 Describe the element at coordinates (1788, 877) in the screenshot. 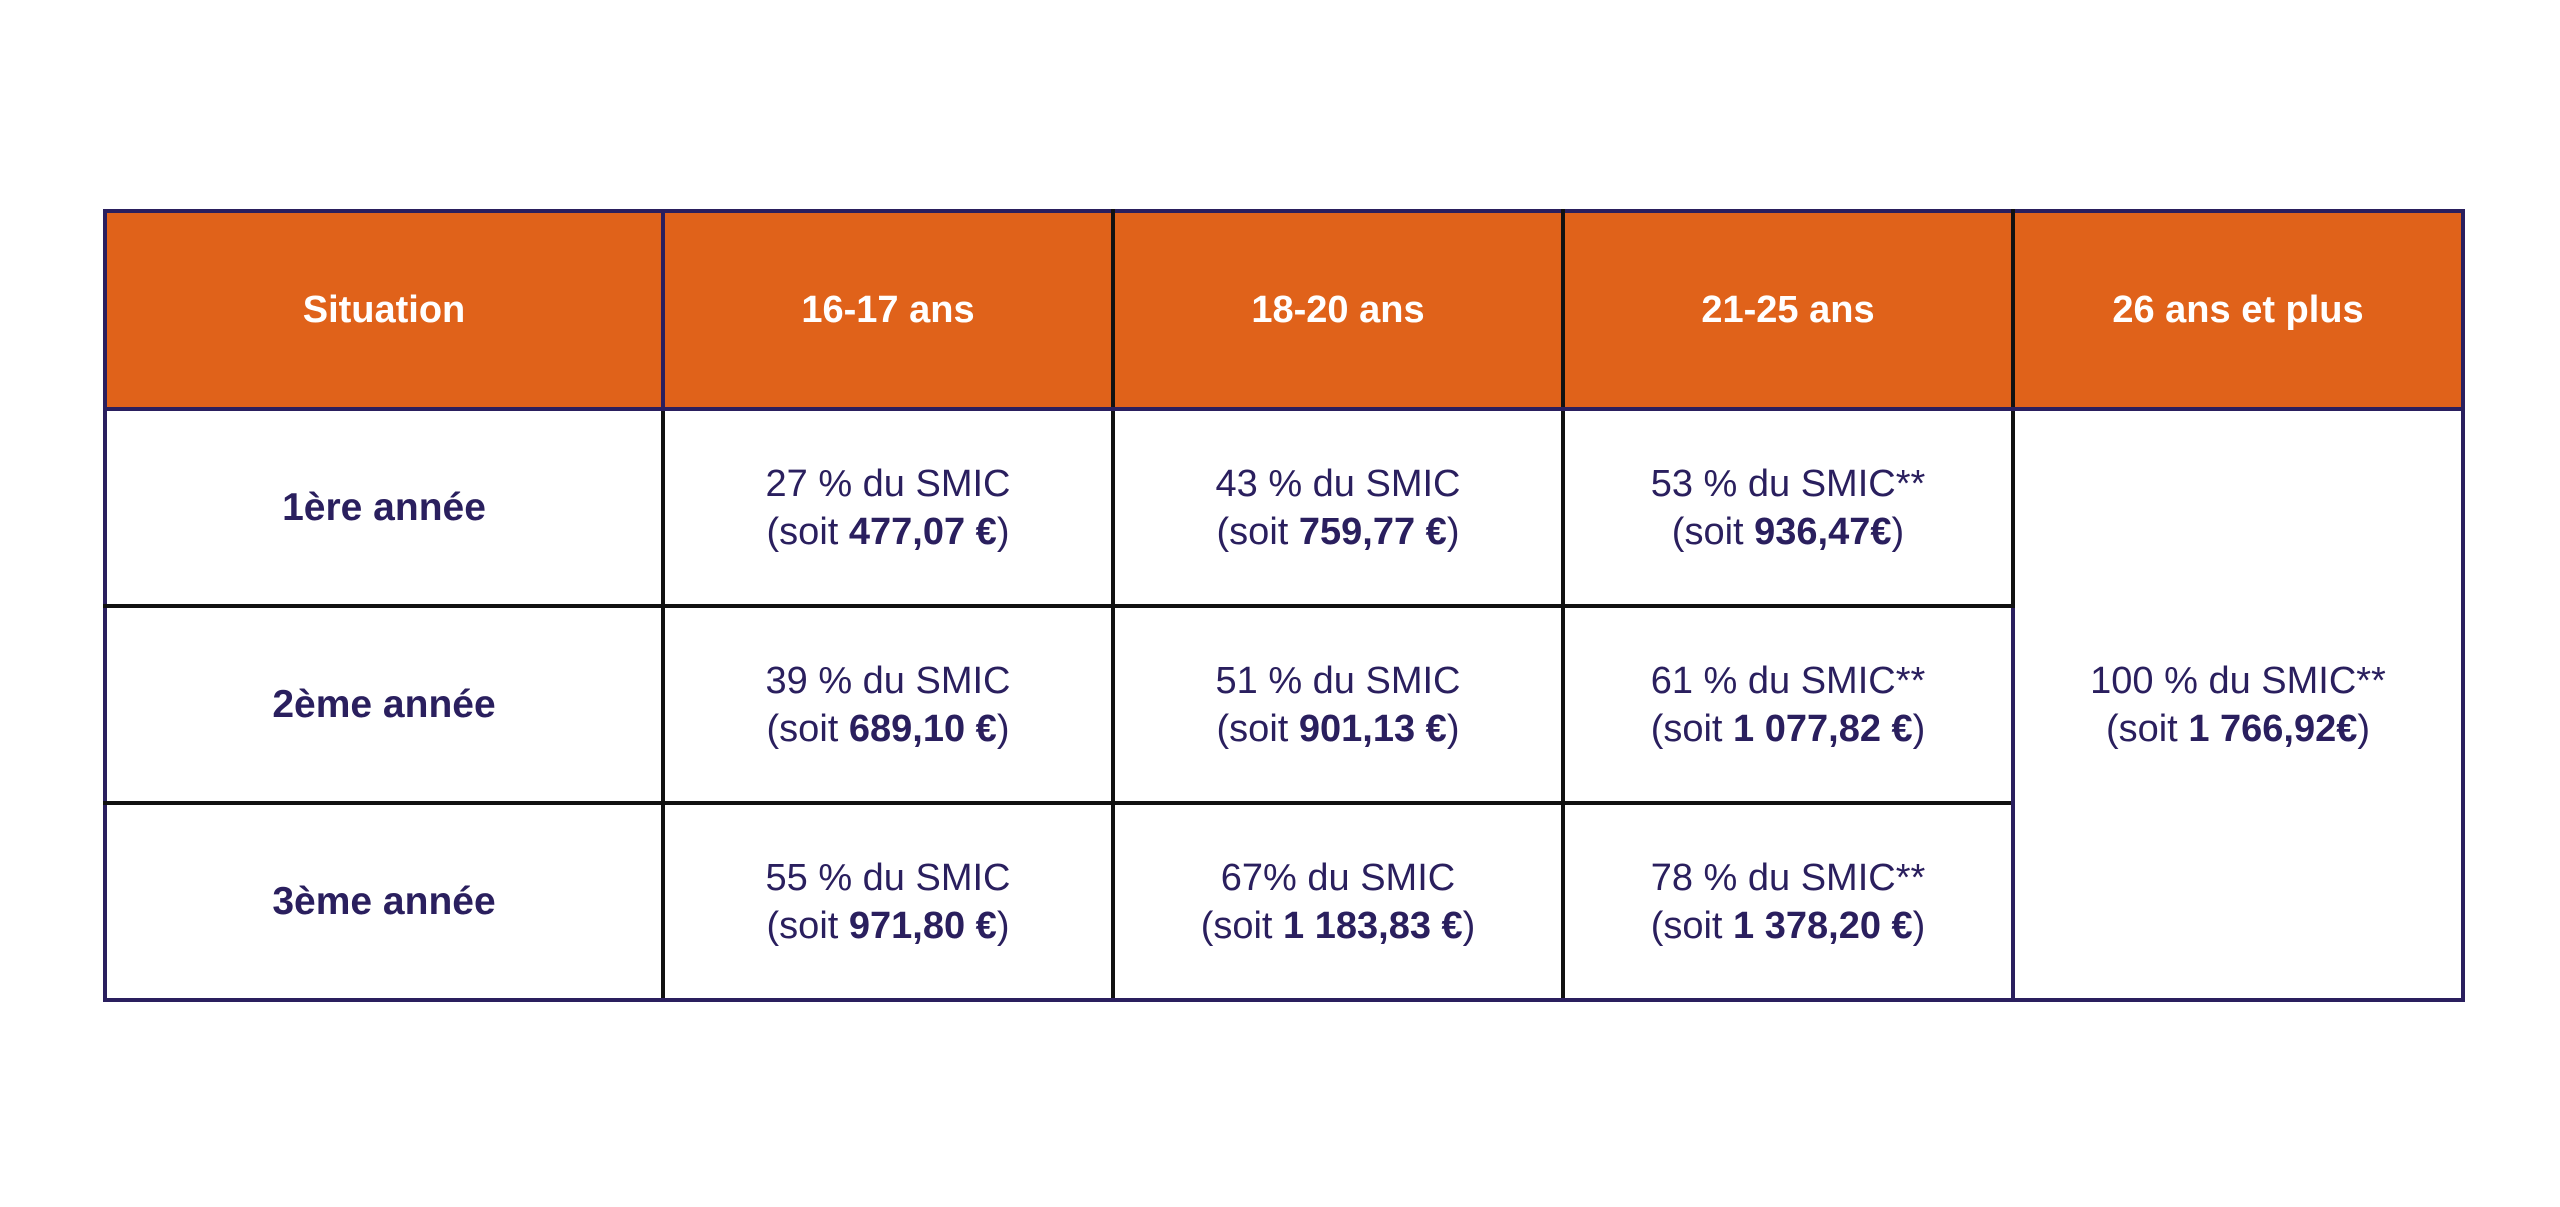

I see `cell-percent: 78 % du SMIC**` at that location.